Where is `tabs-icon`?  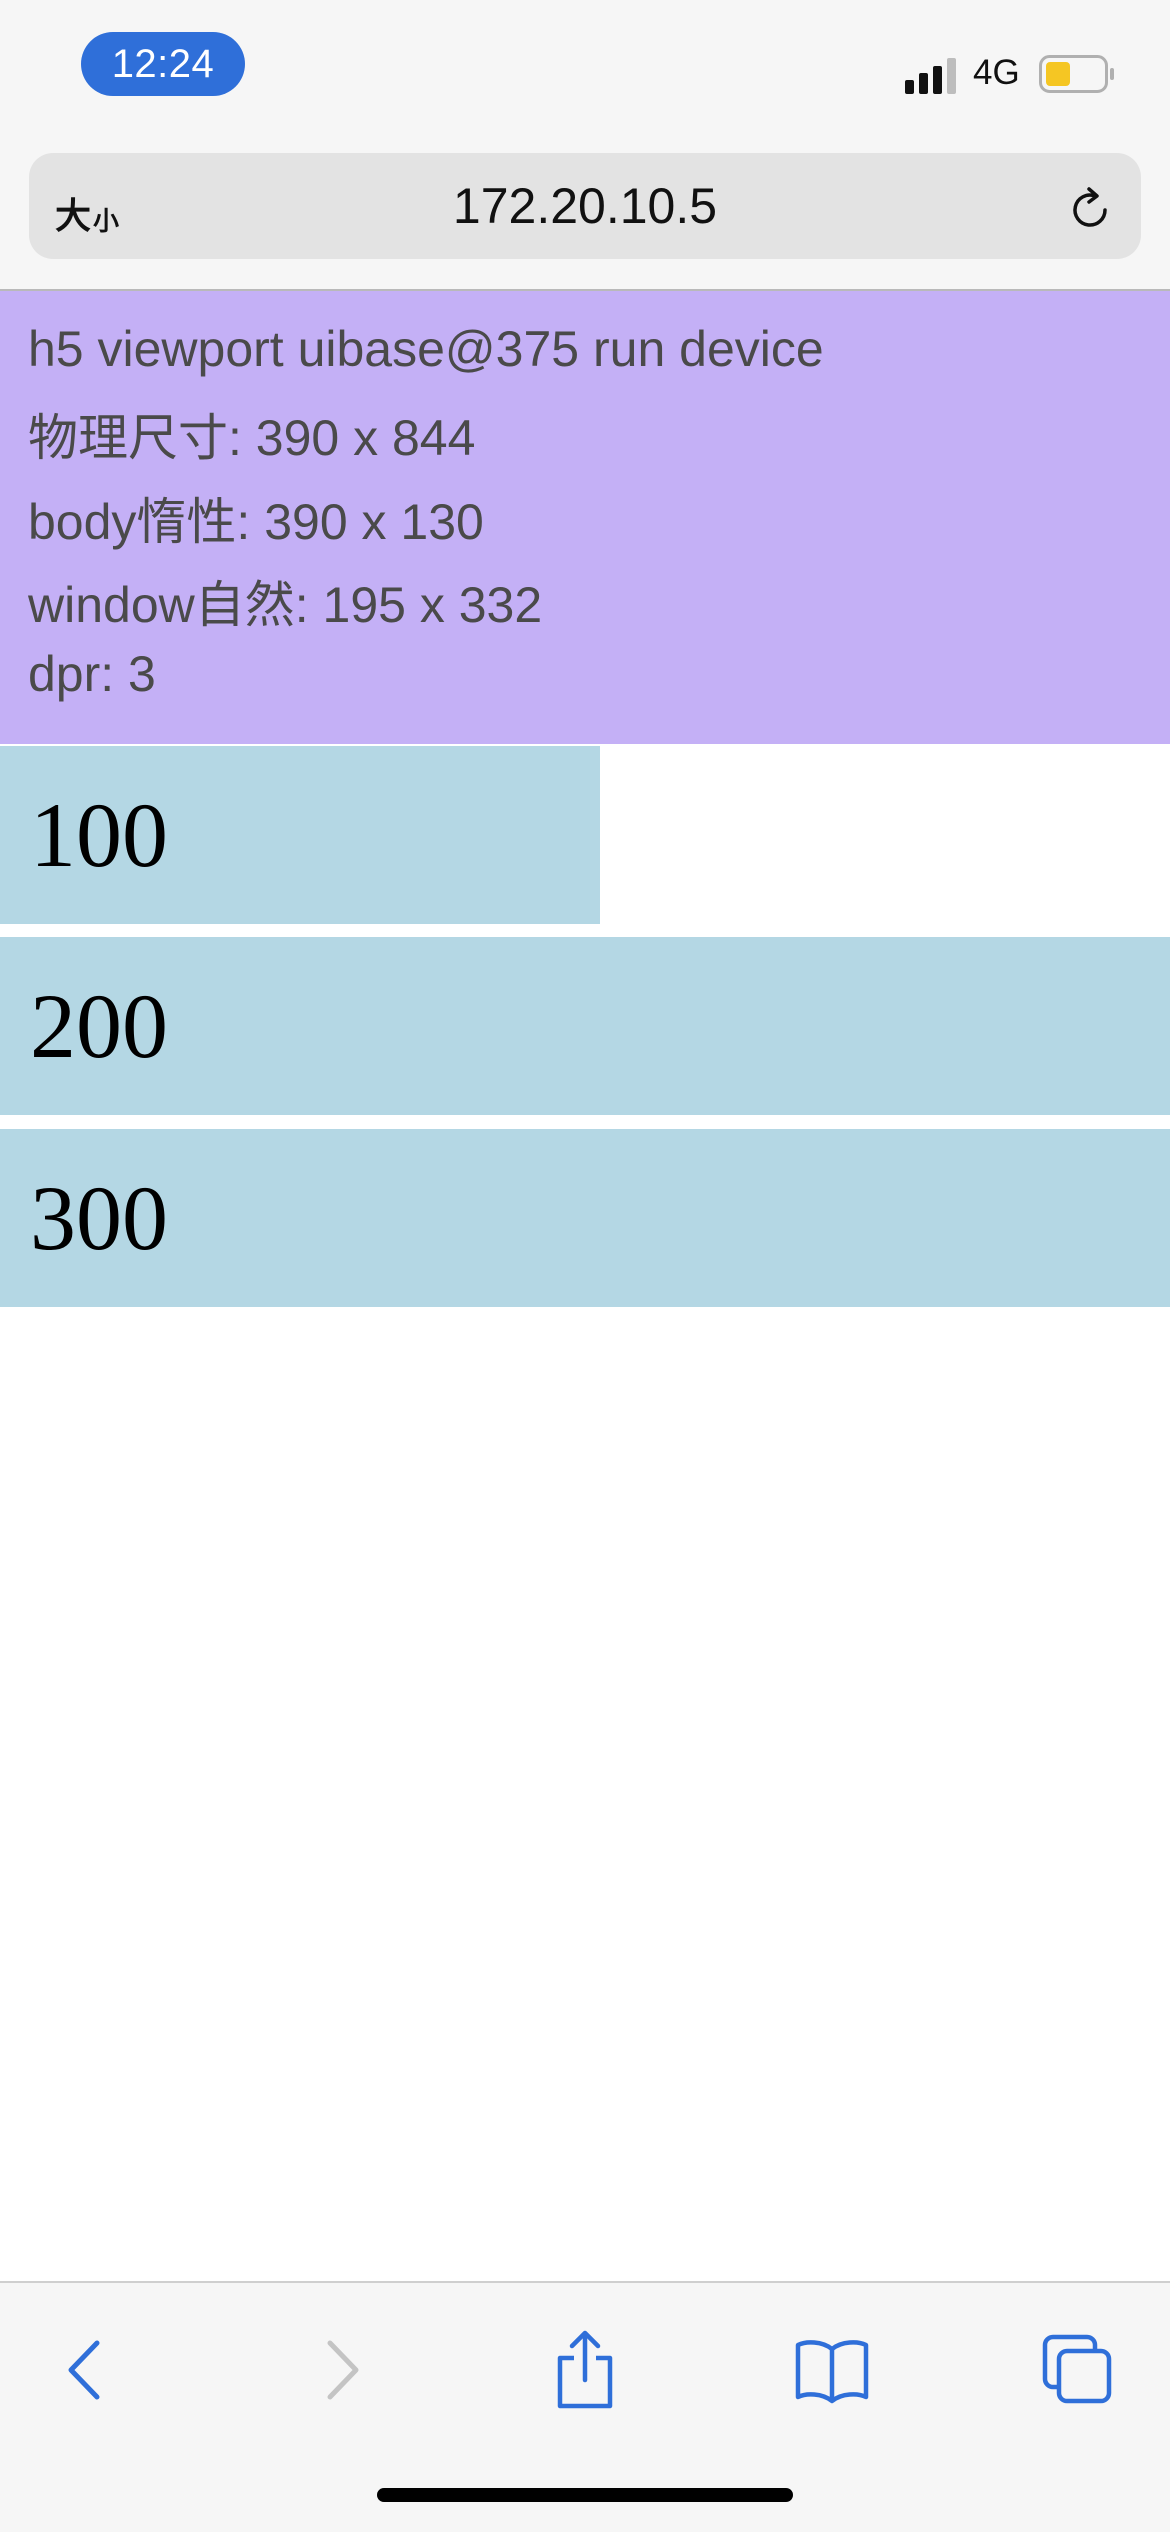 tabs-icon is located at coordinates (1077, 2369).